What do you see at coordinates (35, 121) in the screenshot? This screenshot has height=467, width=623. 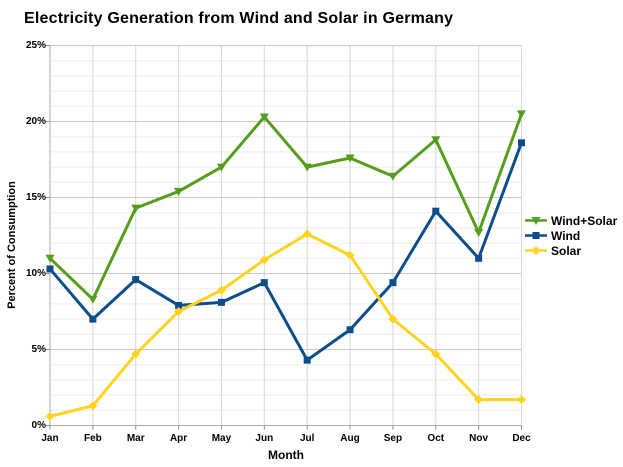 I see `y-tick-label: 20%` at bounding box center [35, 121].